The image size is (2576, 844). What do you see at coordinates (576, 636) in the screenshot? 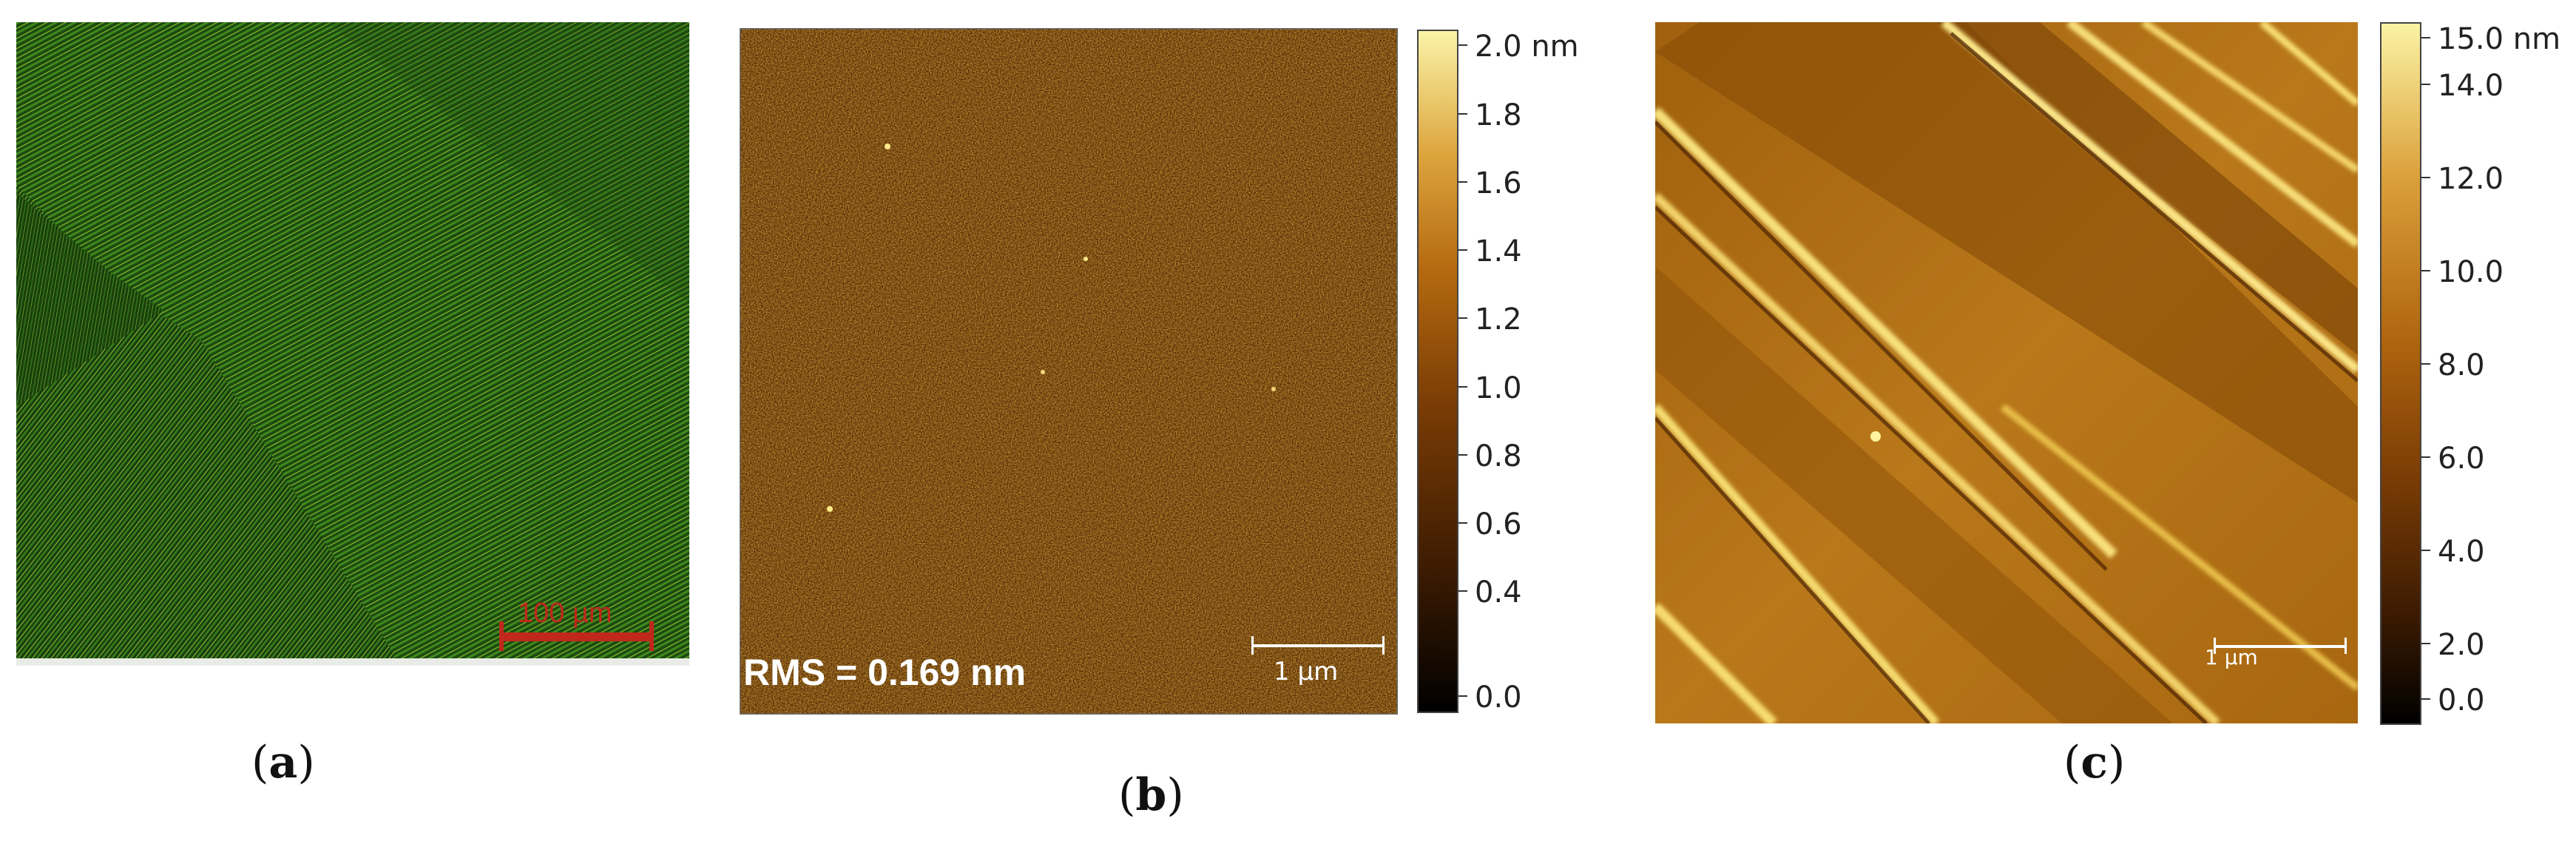
I see `scale-bar-a` at bounding box center [576, 636].